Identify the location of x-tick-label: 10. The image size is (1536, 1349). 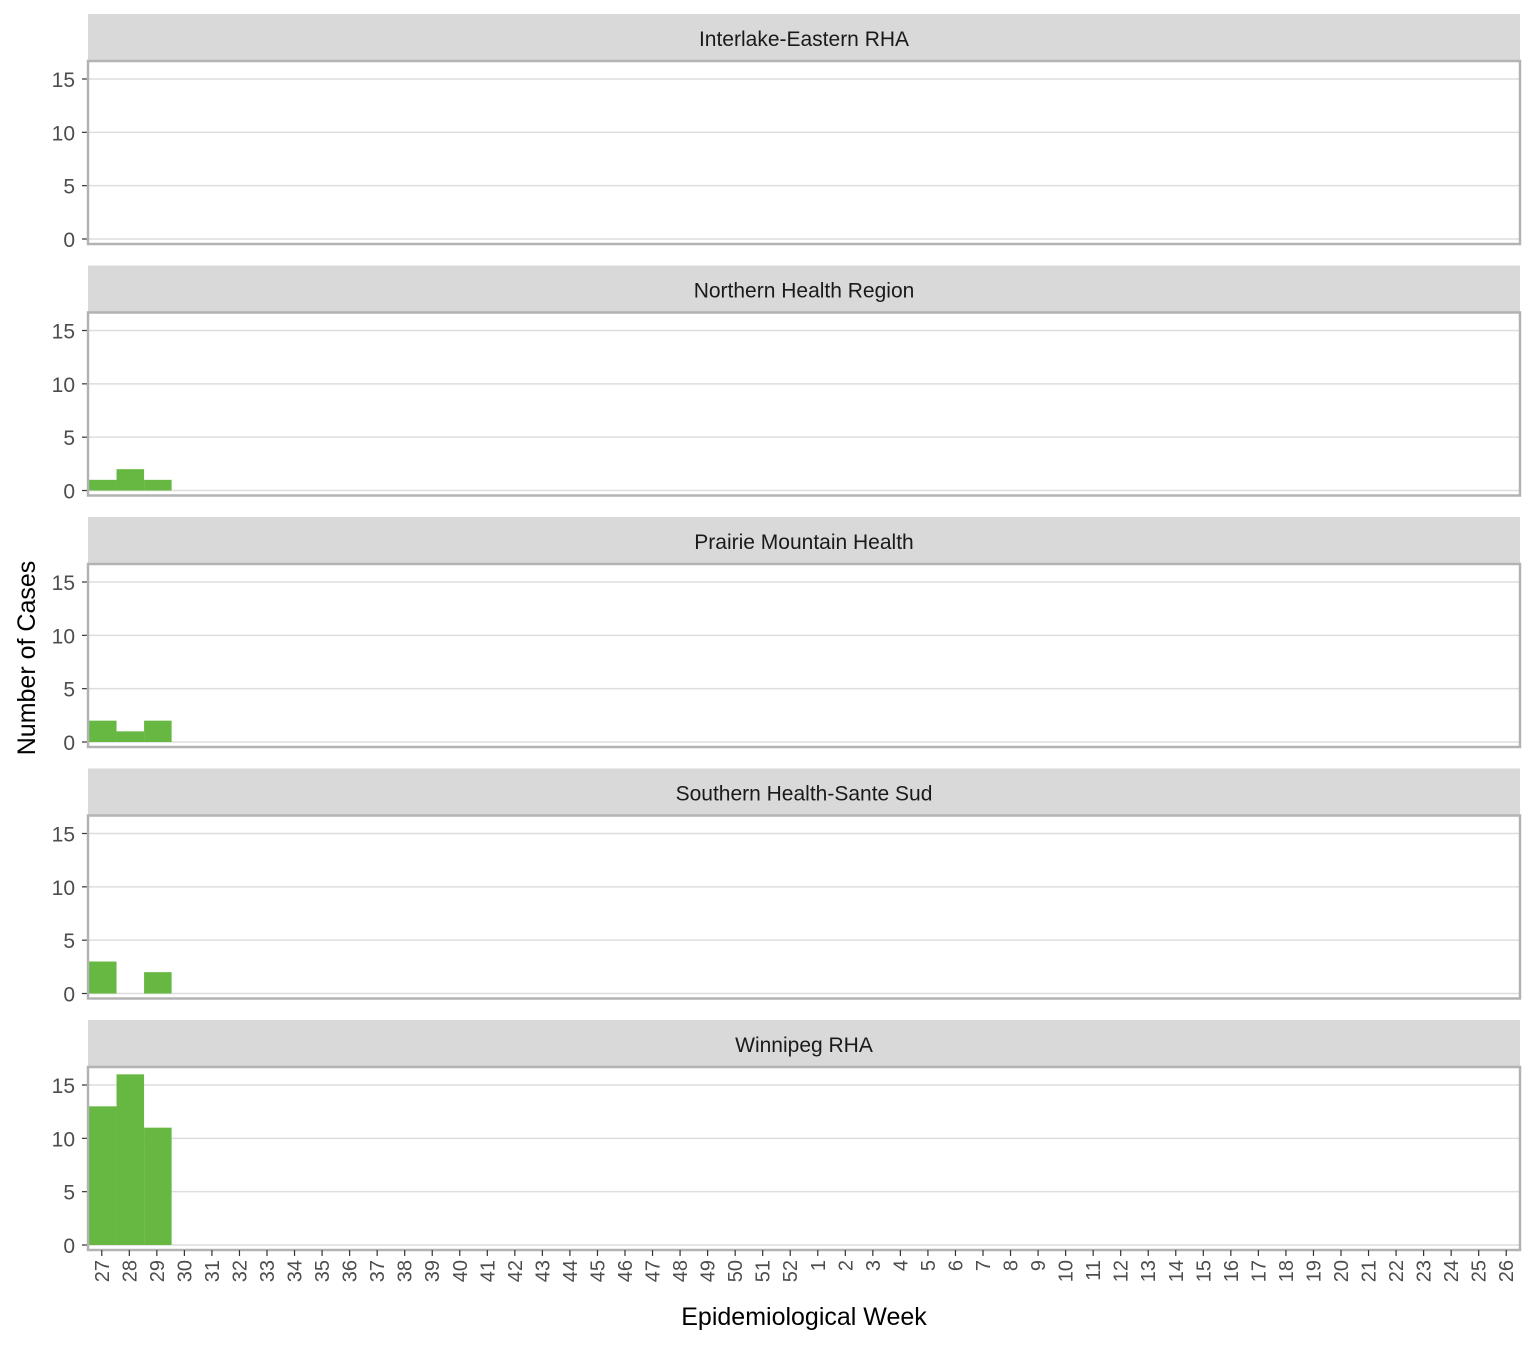
(1067, 1271).